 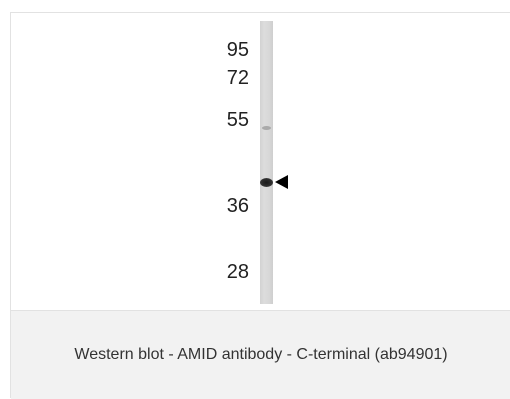 I want to click on target-band, so click(x=266, y=182).